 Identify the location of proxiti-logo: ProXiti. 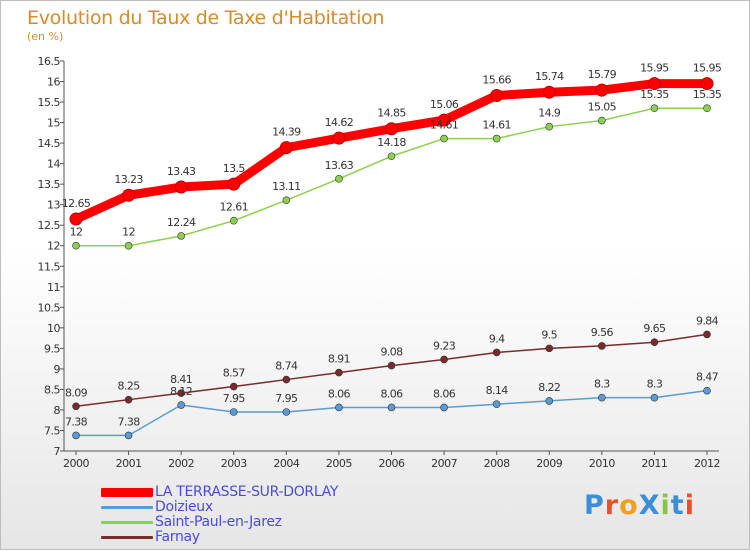
(639, 505).